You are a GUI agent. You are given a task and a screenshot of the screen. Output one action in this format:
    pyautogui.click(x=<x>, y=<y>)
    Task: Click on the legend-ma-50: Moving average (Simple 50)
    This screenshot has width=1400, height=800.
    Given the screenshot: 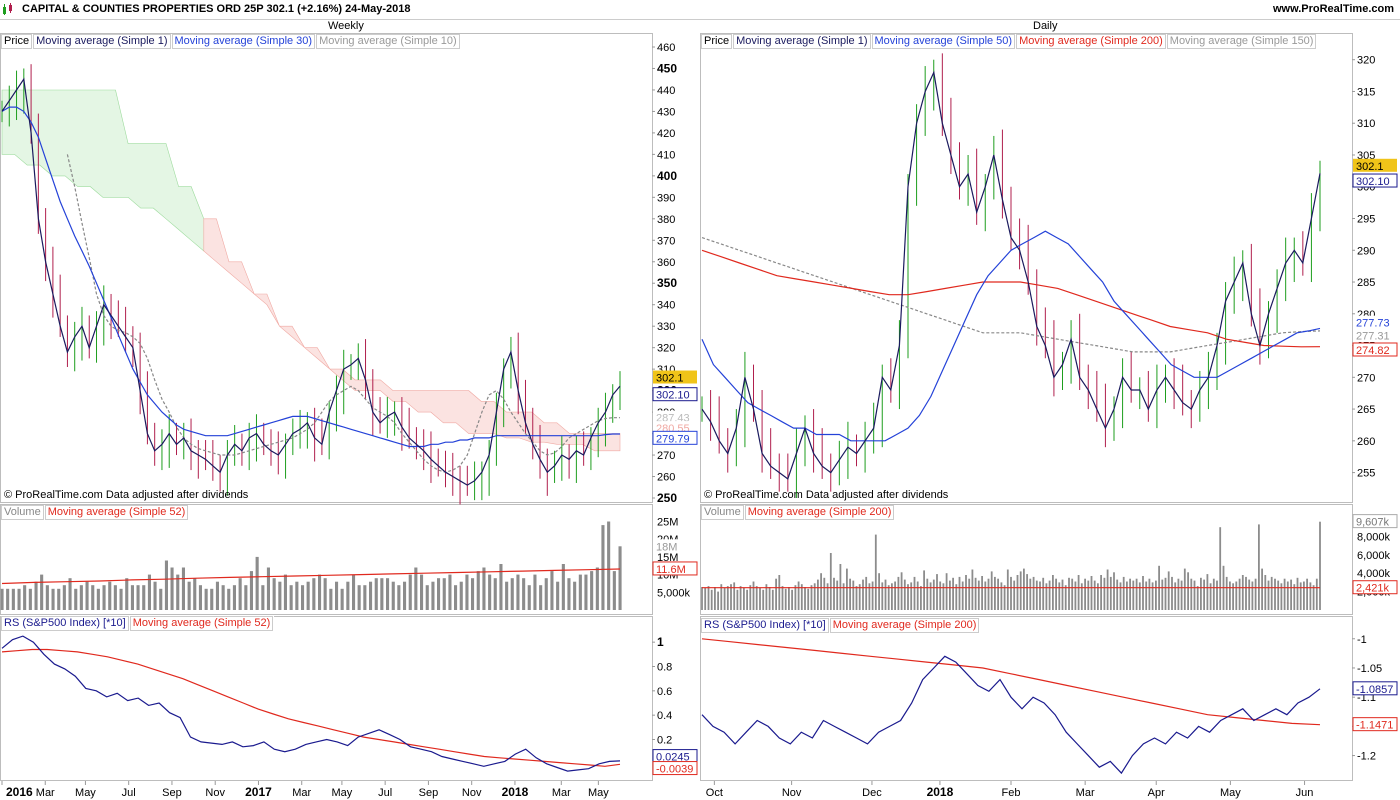 What is the action you would take?
    pyautogui.click(x=943, y=41)
    